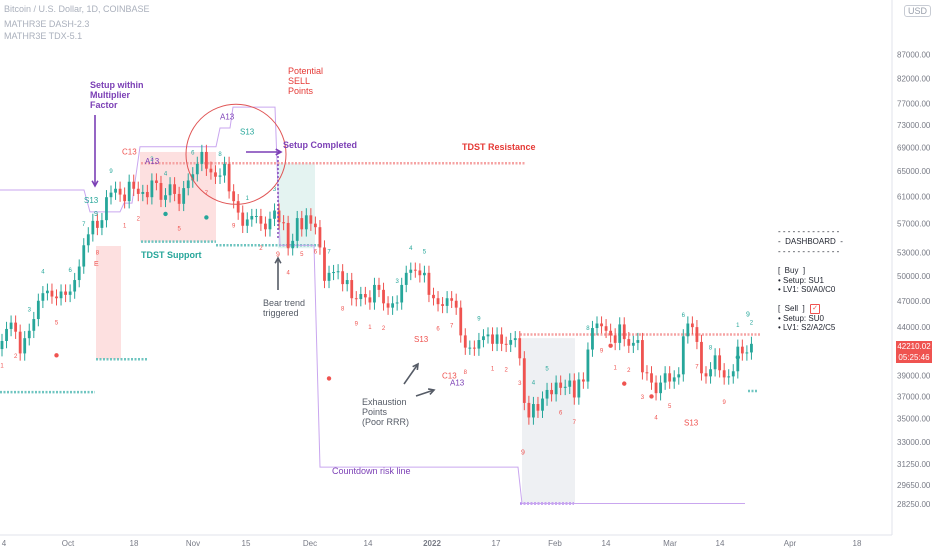 This screenshot has width=932, height=550. I want to click on signal-dot, so click(165, 214).